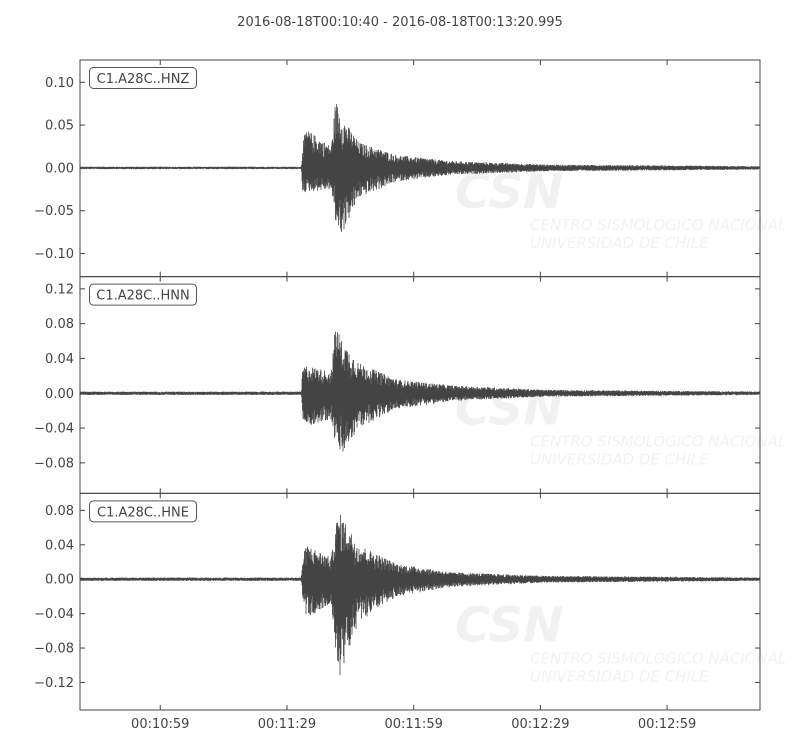  I want to click on waveform-line, so click(420, 168).